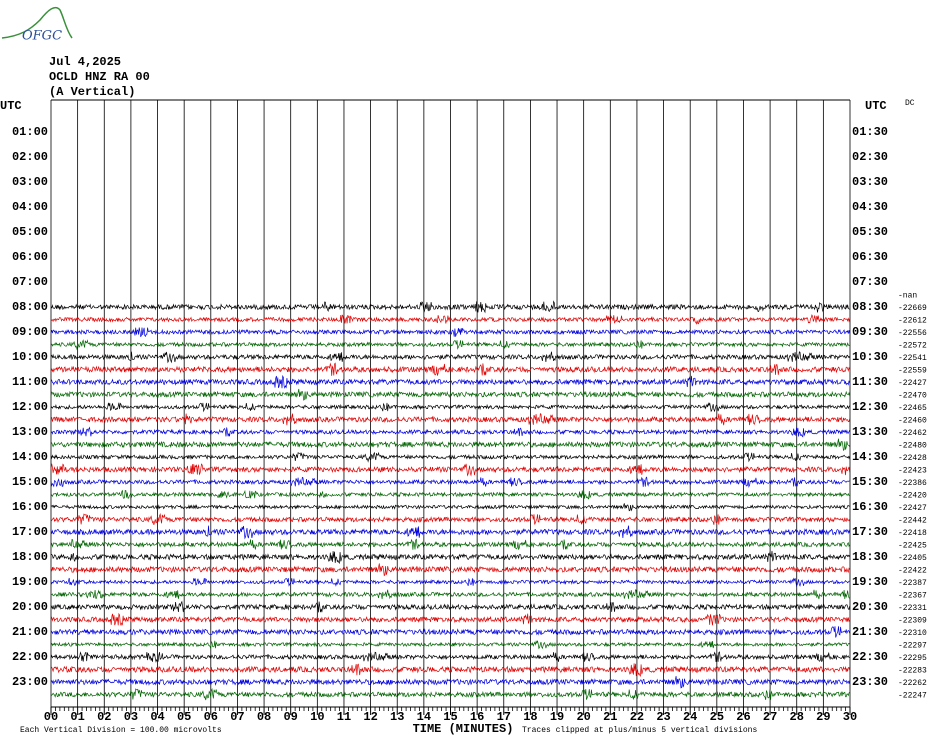 The height and width of the screenshot is (749, 930). What do you see at coordinates (912, 521) in the screenshot?
I see `dc-offset: -22442` at bounding box center [912, 521].